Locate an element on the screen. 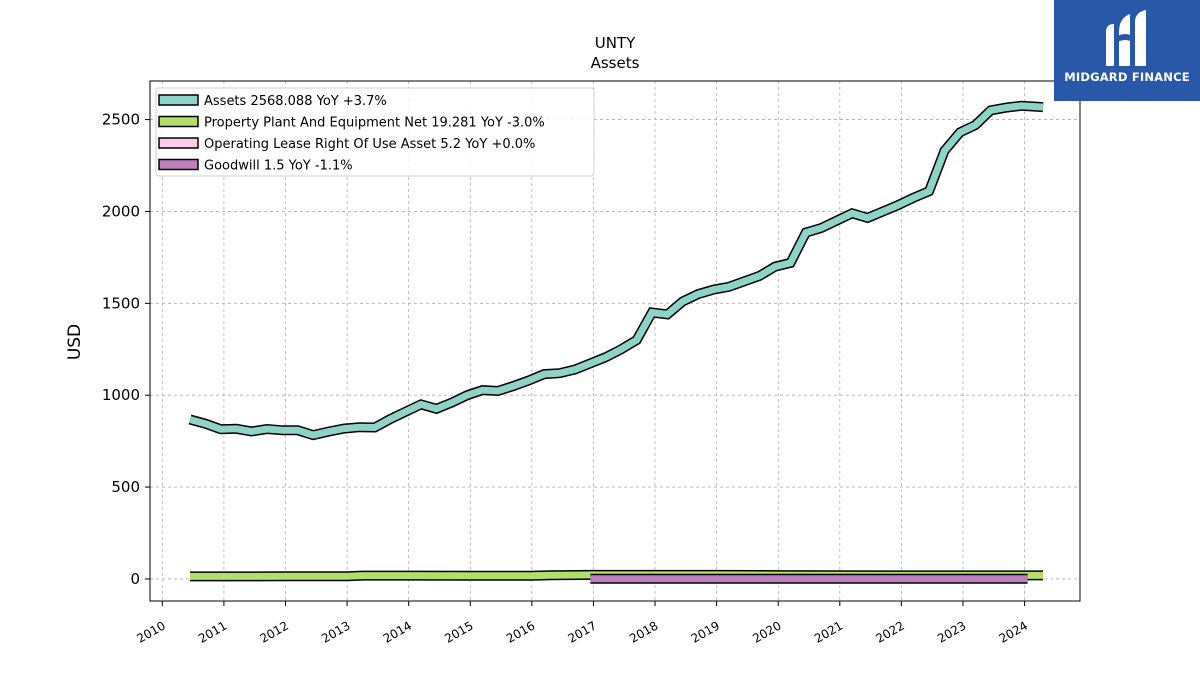 This screenshot has height=675, width=1200. x-tick-label: 2015 is located at coordinates (458, 631).